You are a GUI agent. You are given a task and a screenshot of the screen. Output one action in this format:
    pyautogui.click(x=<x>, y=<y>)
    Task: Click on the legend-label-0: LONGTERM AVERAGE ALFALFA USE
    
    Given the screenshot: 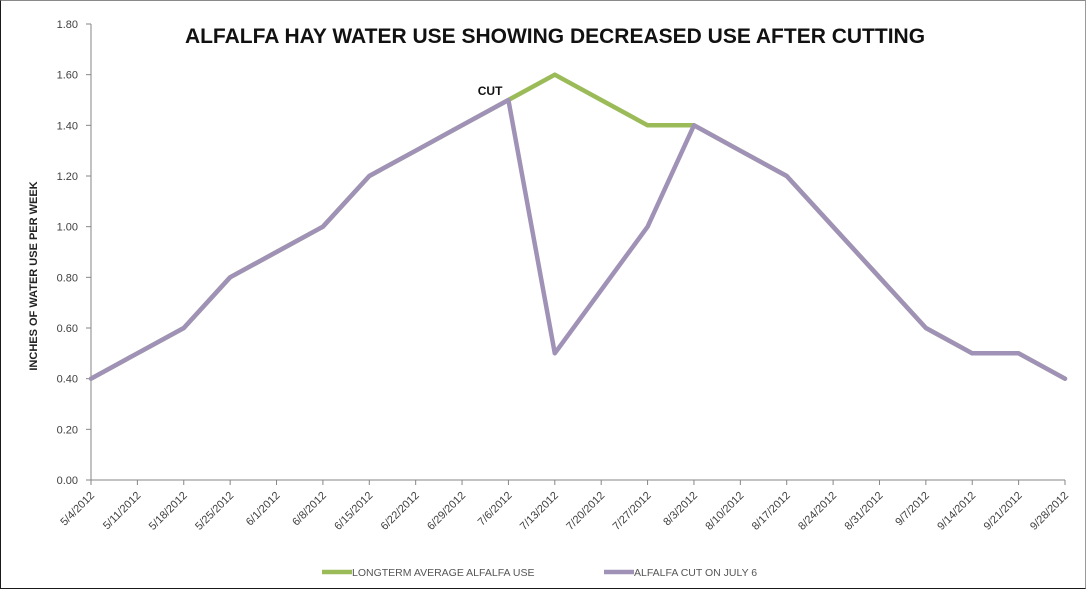 What is the action you would take?
    pyautogui.click(x=443, y=573)
    